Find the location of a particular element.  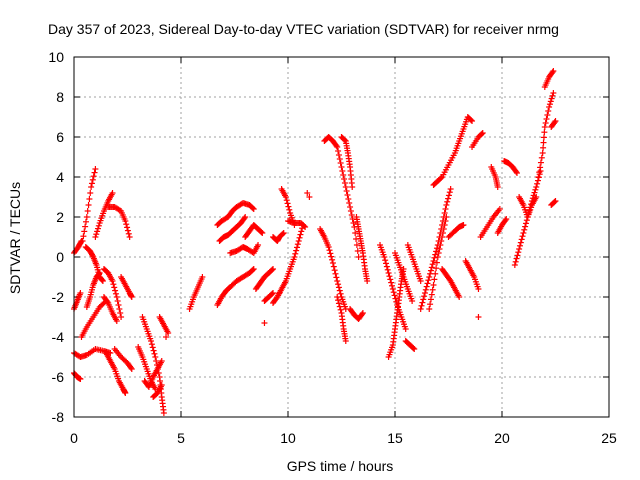

x-tick-label: 20 is located at coordinates (502, 438).